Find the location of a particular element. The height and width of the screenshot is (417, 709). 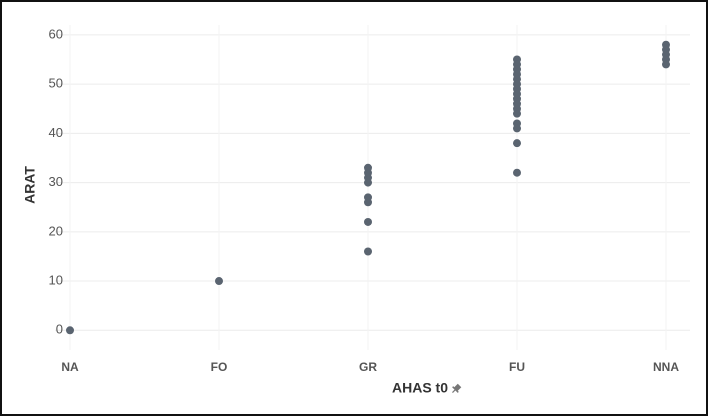

y-tick-label: 20 is located at coordinates (56, 230).